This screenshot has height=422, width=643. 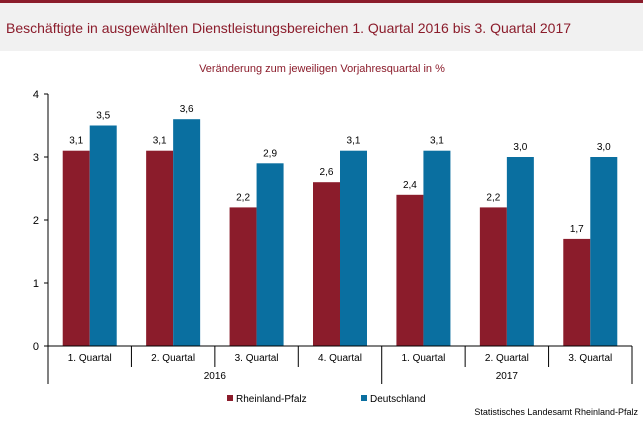 I want to click on y-tick-label: 2, so click(x=36, y=221).